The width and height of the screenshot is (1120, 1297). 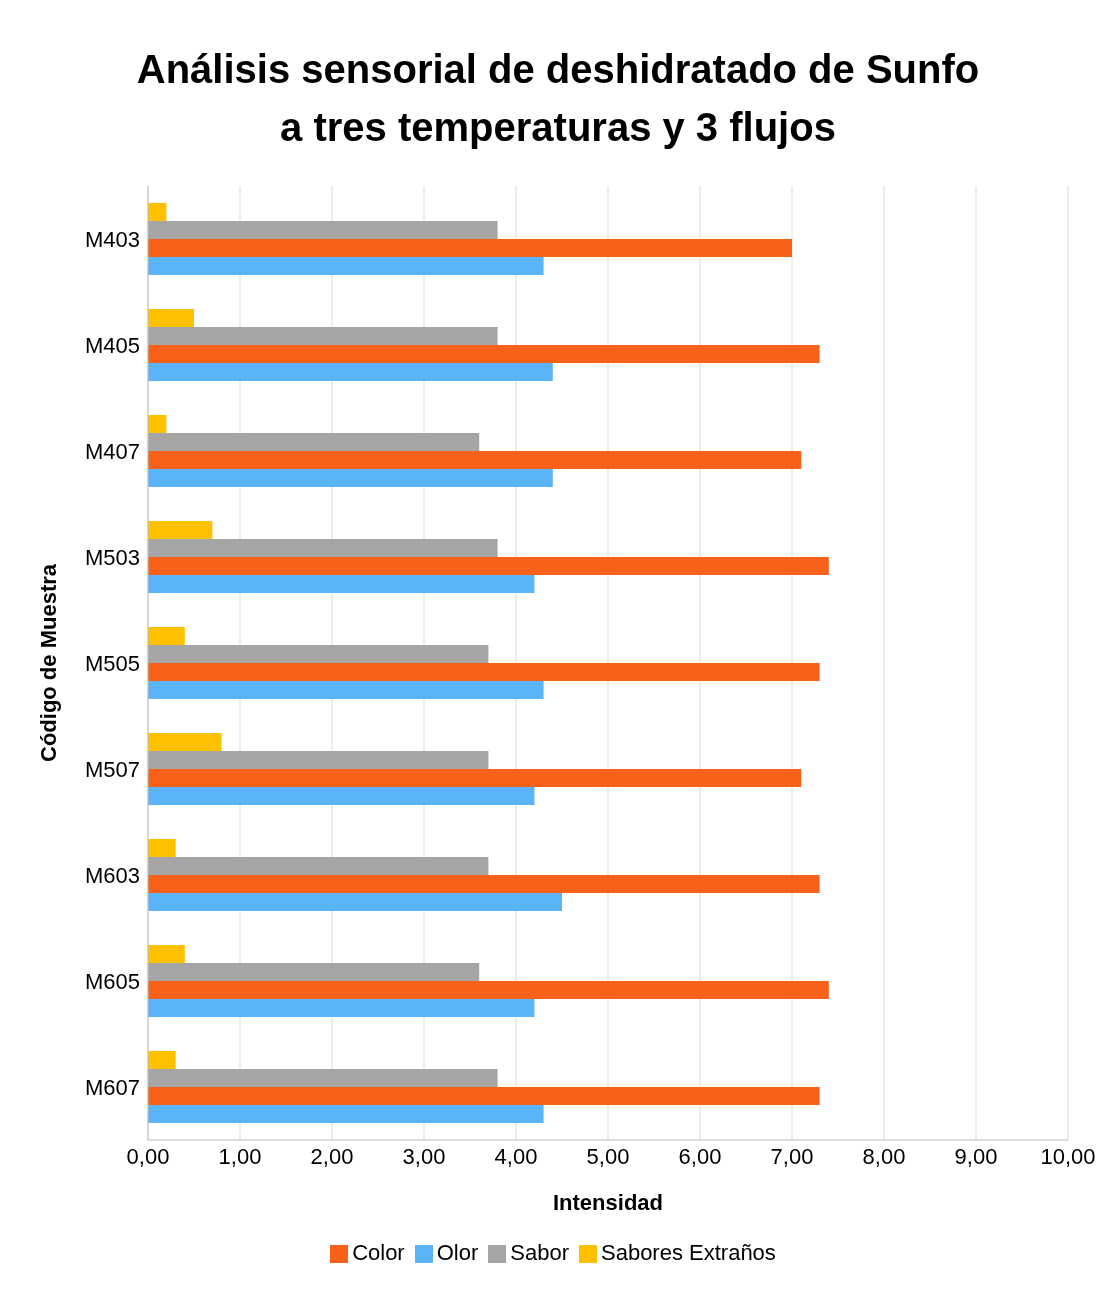 I want to click on x-tick-label: 1,00, so click(x=240, y=1156).